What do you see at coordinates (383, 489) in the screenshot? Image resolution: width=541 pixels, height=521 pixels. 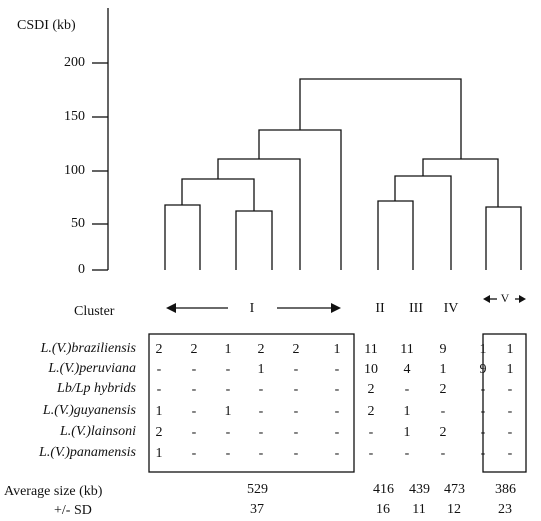 I see `average-value: 416` at bounding box center [383, 489].